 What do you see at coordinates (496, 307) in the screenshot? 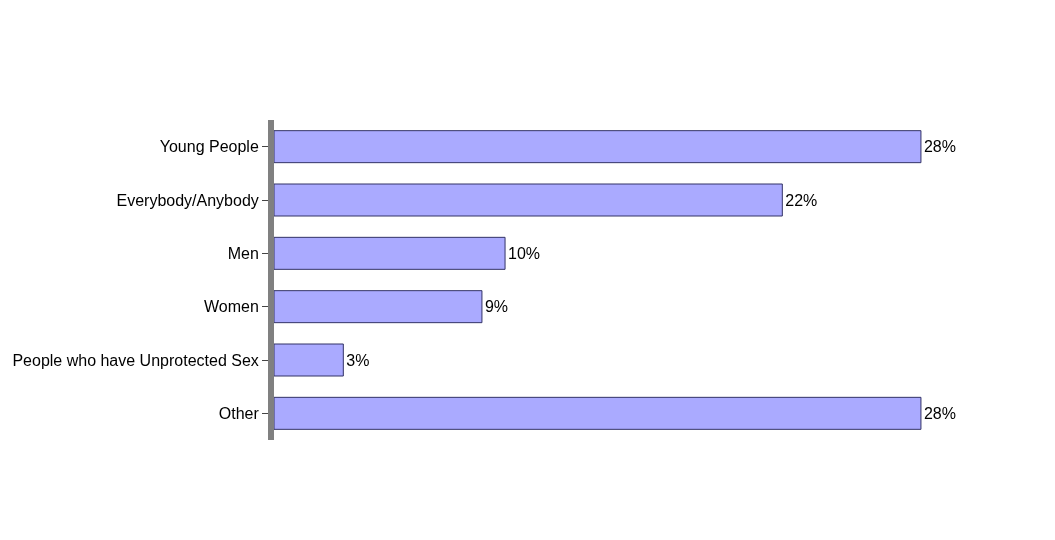
I see `data-label: 9%` at bounding box center [496, 307].